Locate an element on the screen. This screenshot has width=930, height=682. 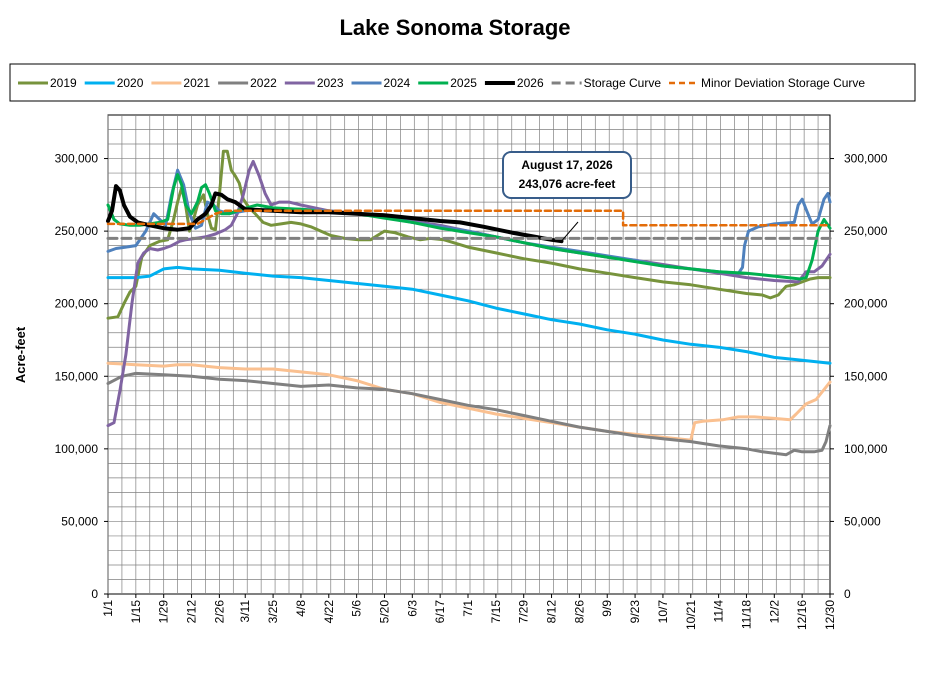
x-tick-label: 9/23 is located at coordinates (635, 612).